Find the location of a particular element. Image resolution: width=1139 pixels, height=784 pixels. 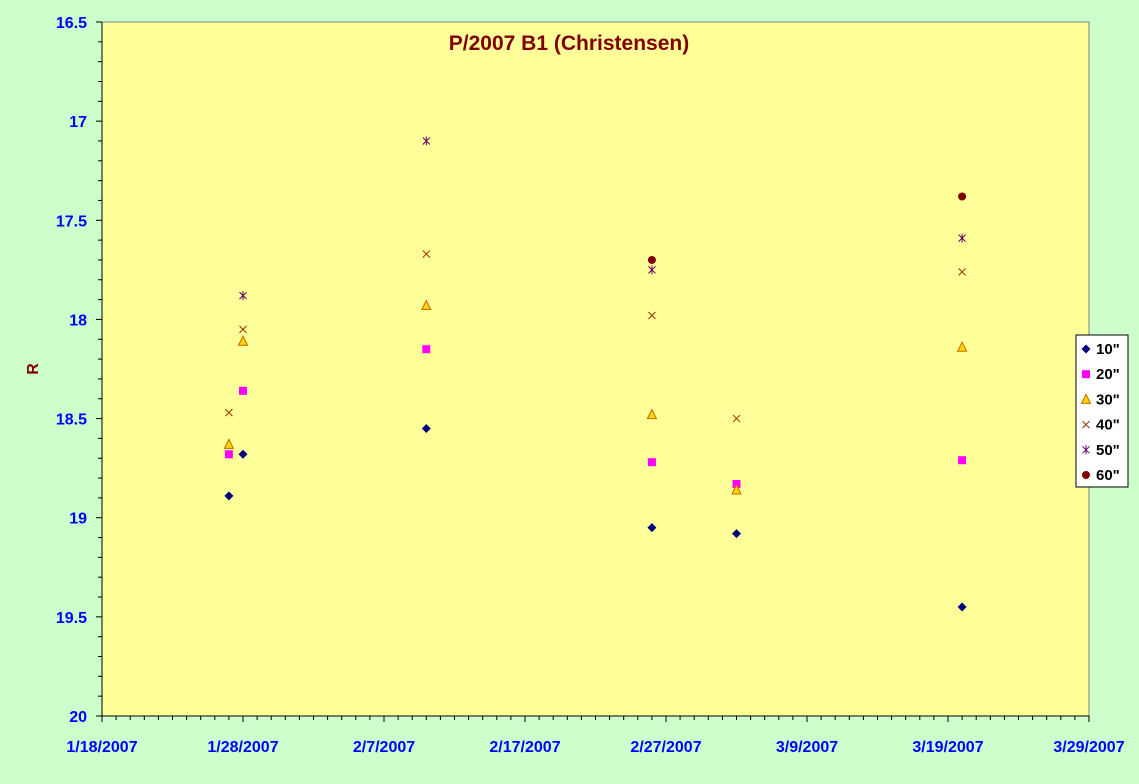

y-tick-label: 18.5 is located at coordinates (71, 420).